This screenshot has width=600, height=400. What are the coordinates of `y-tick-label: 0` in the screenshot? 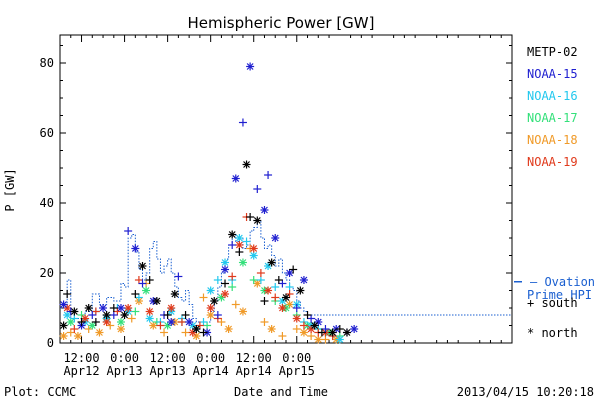 It's located at (50, 343).